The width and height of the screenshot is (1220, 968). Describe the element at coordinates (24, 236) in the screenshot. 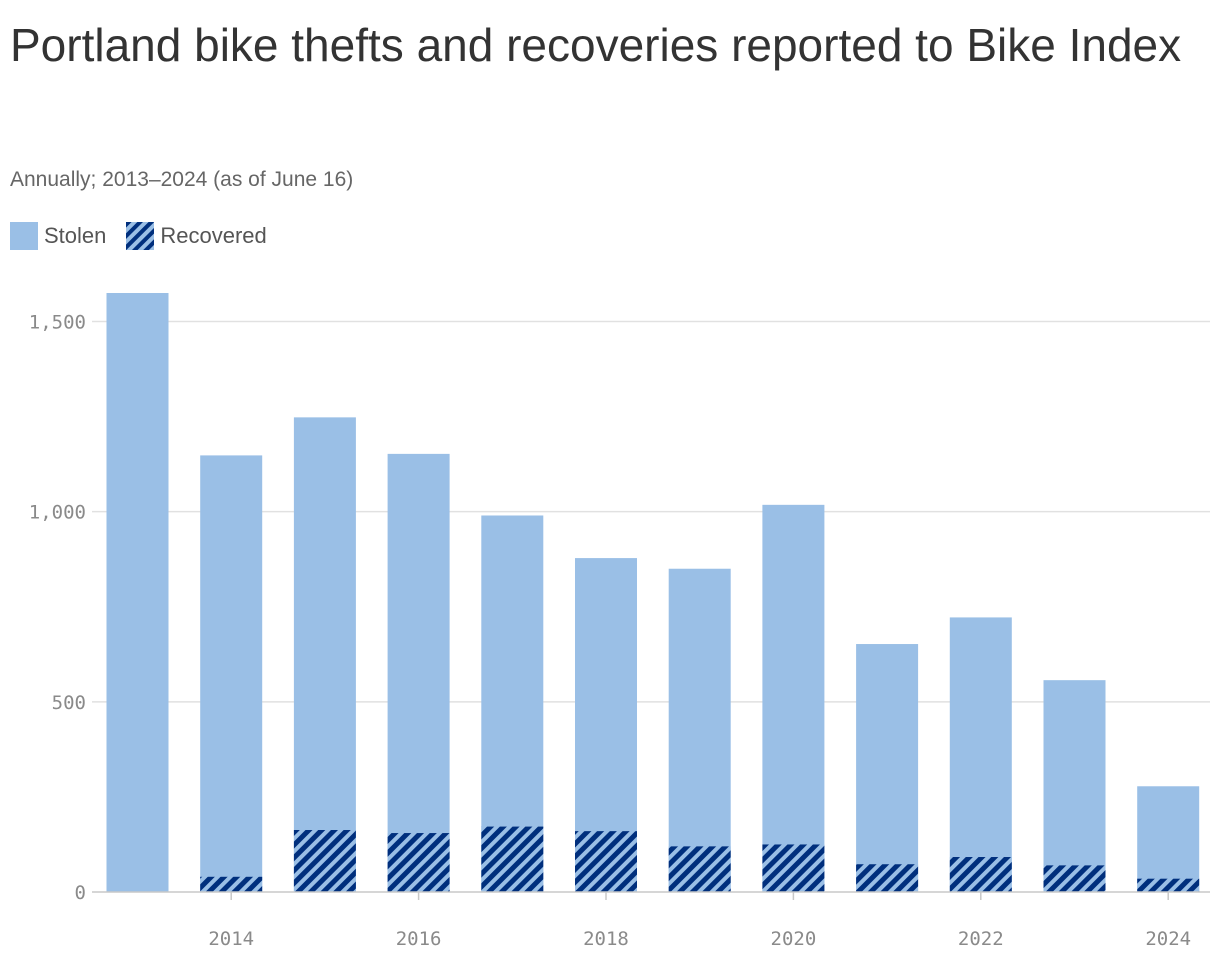

I see `stolen-swatch` at that location.